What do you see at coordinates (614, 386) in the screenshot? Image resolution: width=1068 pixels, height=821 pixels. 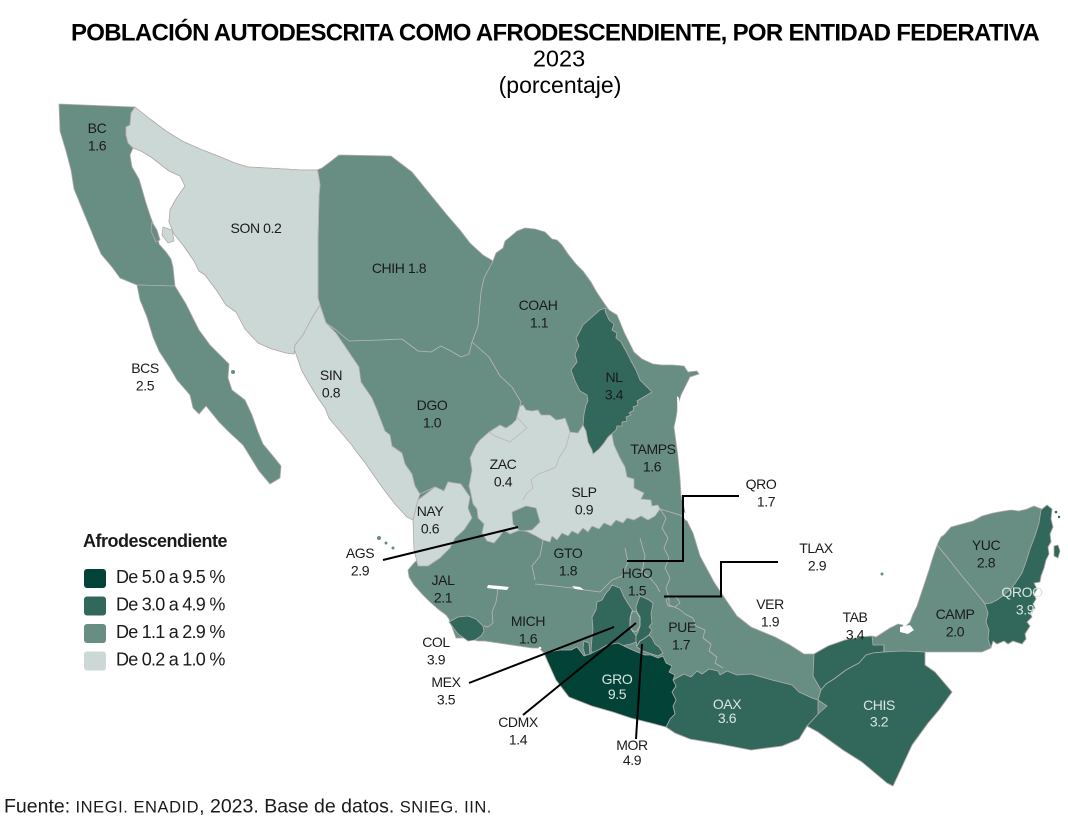 I see `svg-text:NL3.4: NL 3.4` at bounding box center [614, 386].